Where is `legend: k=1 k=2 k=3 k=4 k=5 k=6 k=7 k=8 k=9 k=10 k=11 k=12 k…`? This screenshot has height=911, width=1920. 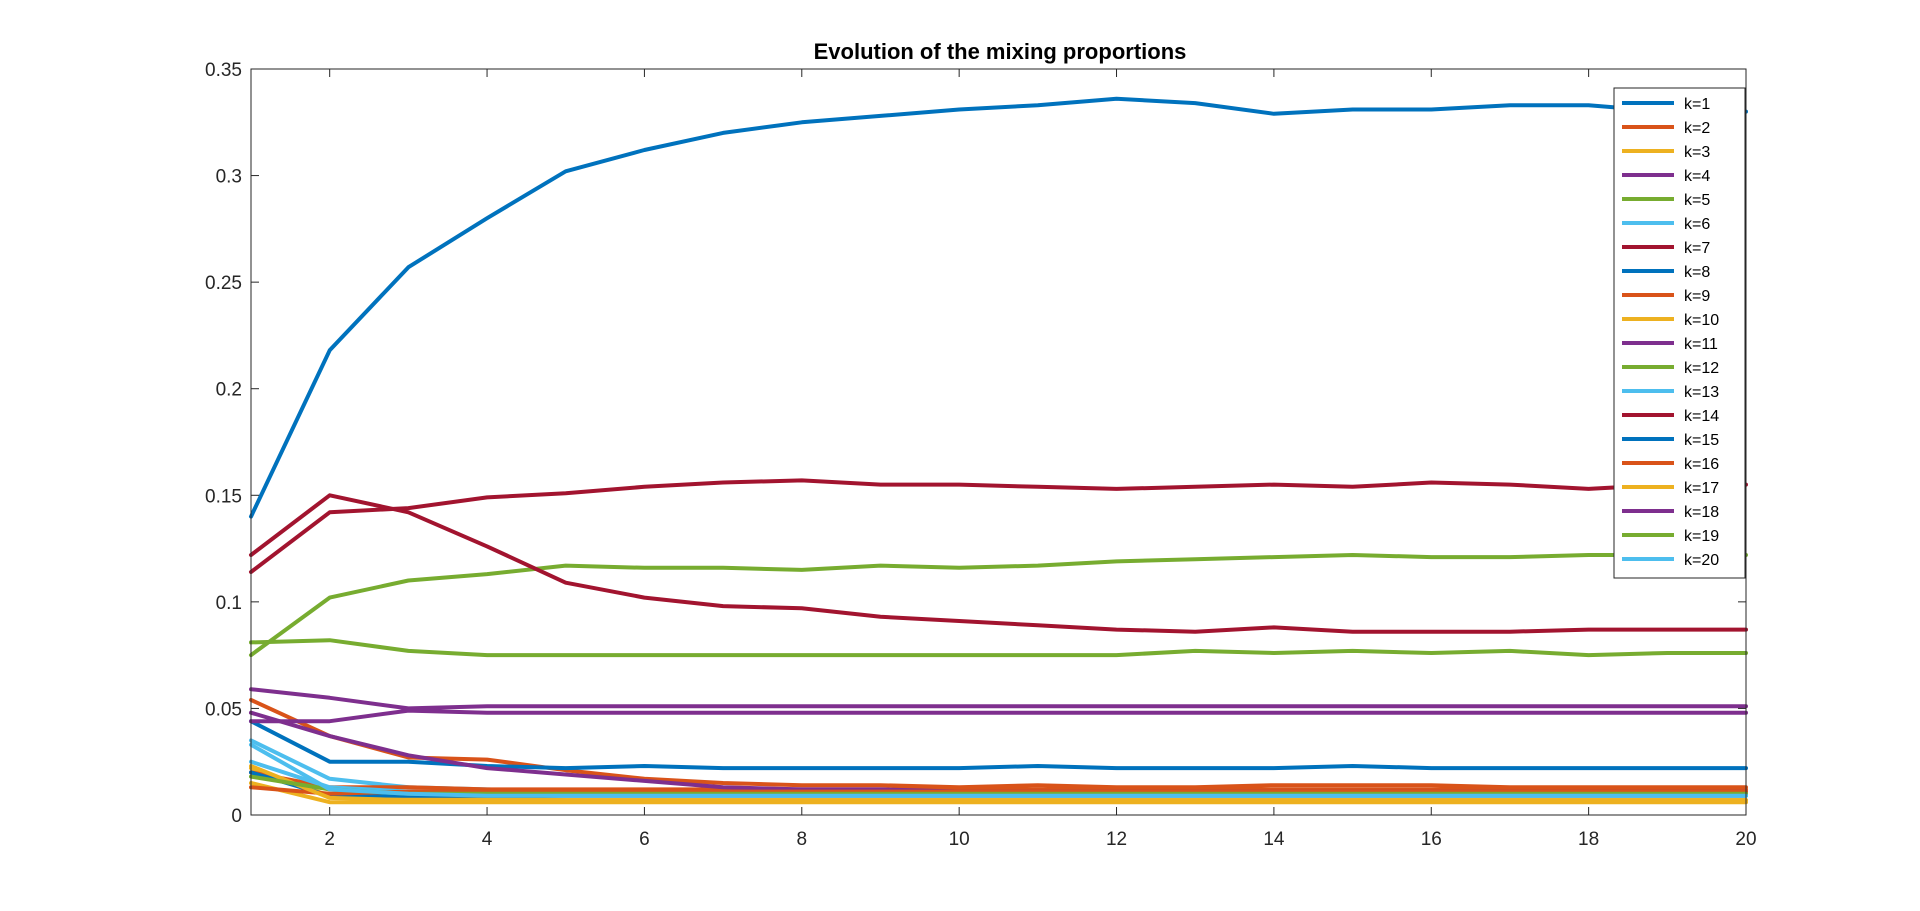 legend: k=1 k=2 k=3 k=4 k=5 k=6 k=7 k=8 k=9 k=10 k=11 k=12 k… is located at coordinates (1679, 333).